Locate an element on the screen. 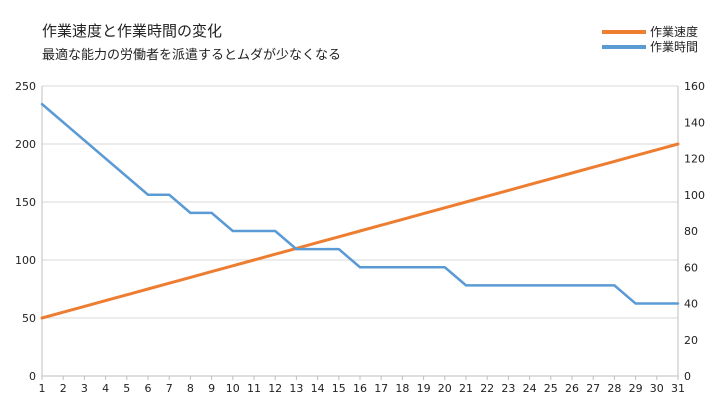 This screenshot has width=724, height=406. y-right-tick-label: 120 is located at coordinates (694, 159).